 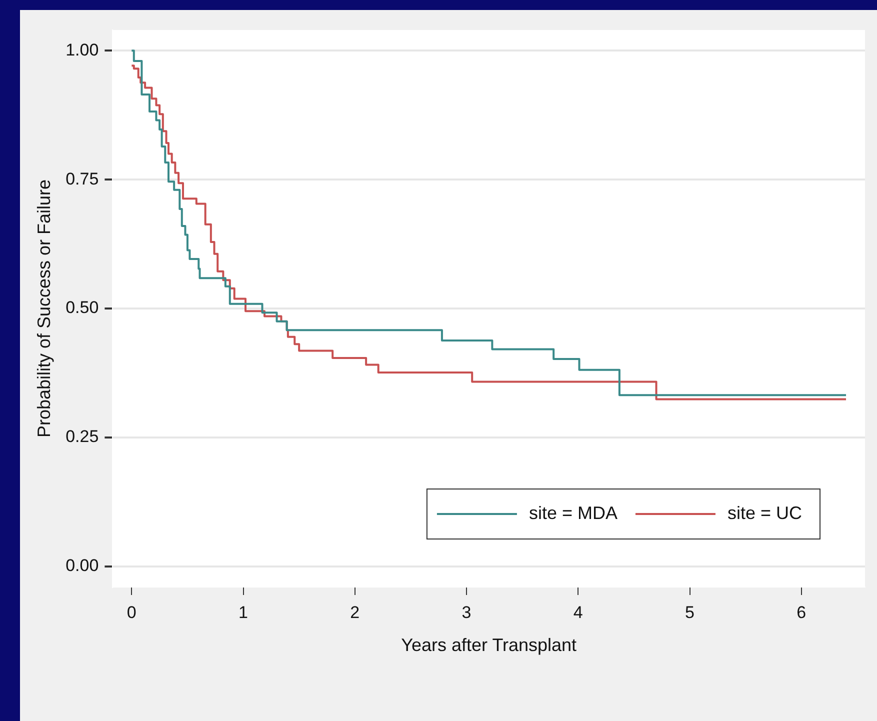 What do you see at coordinates (44, 308) in the screenshot?
I see `y-axis-title: Probability of Success or Failure` at bounding box center [44, 308].